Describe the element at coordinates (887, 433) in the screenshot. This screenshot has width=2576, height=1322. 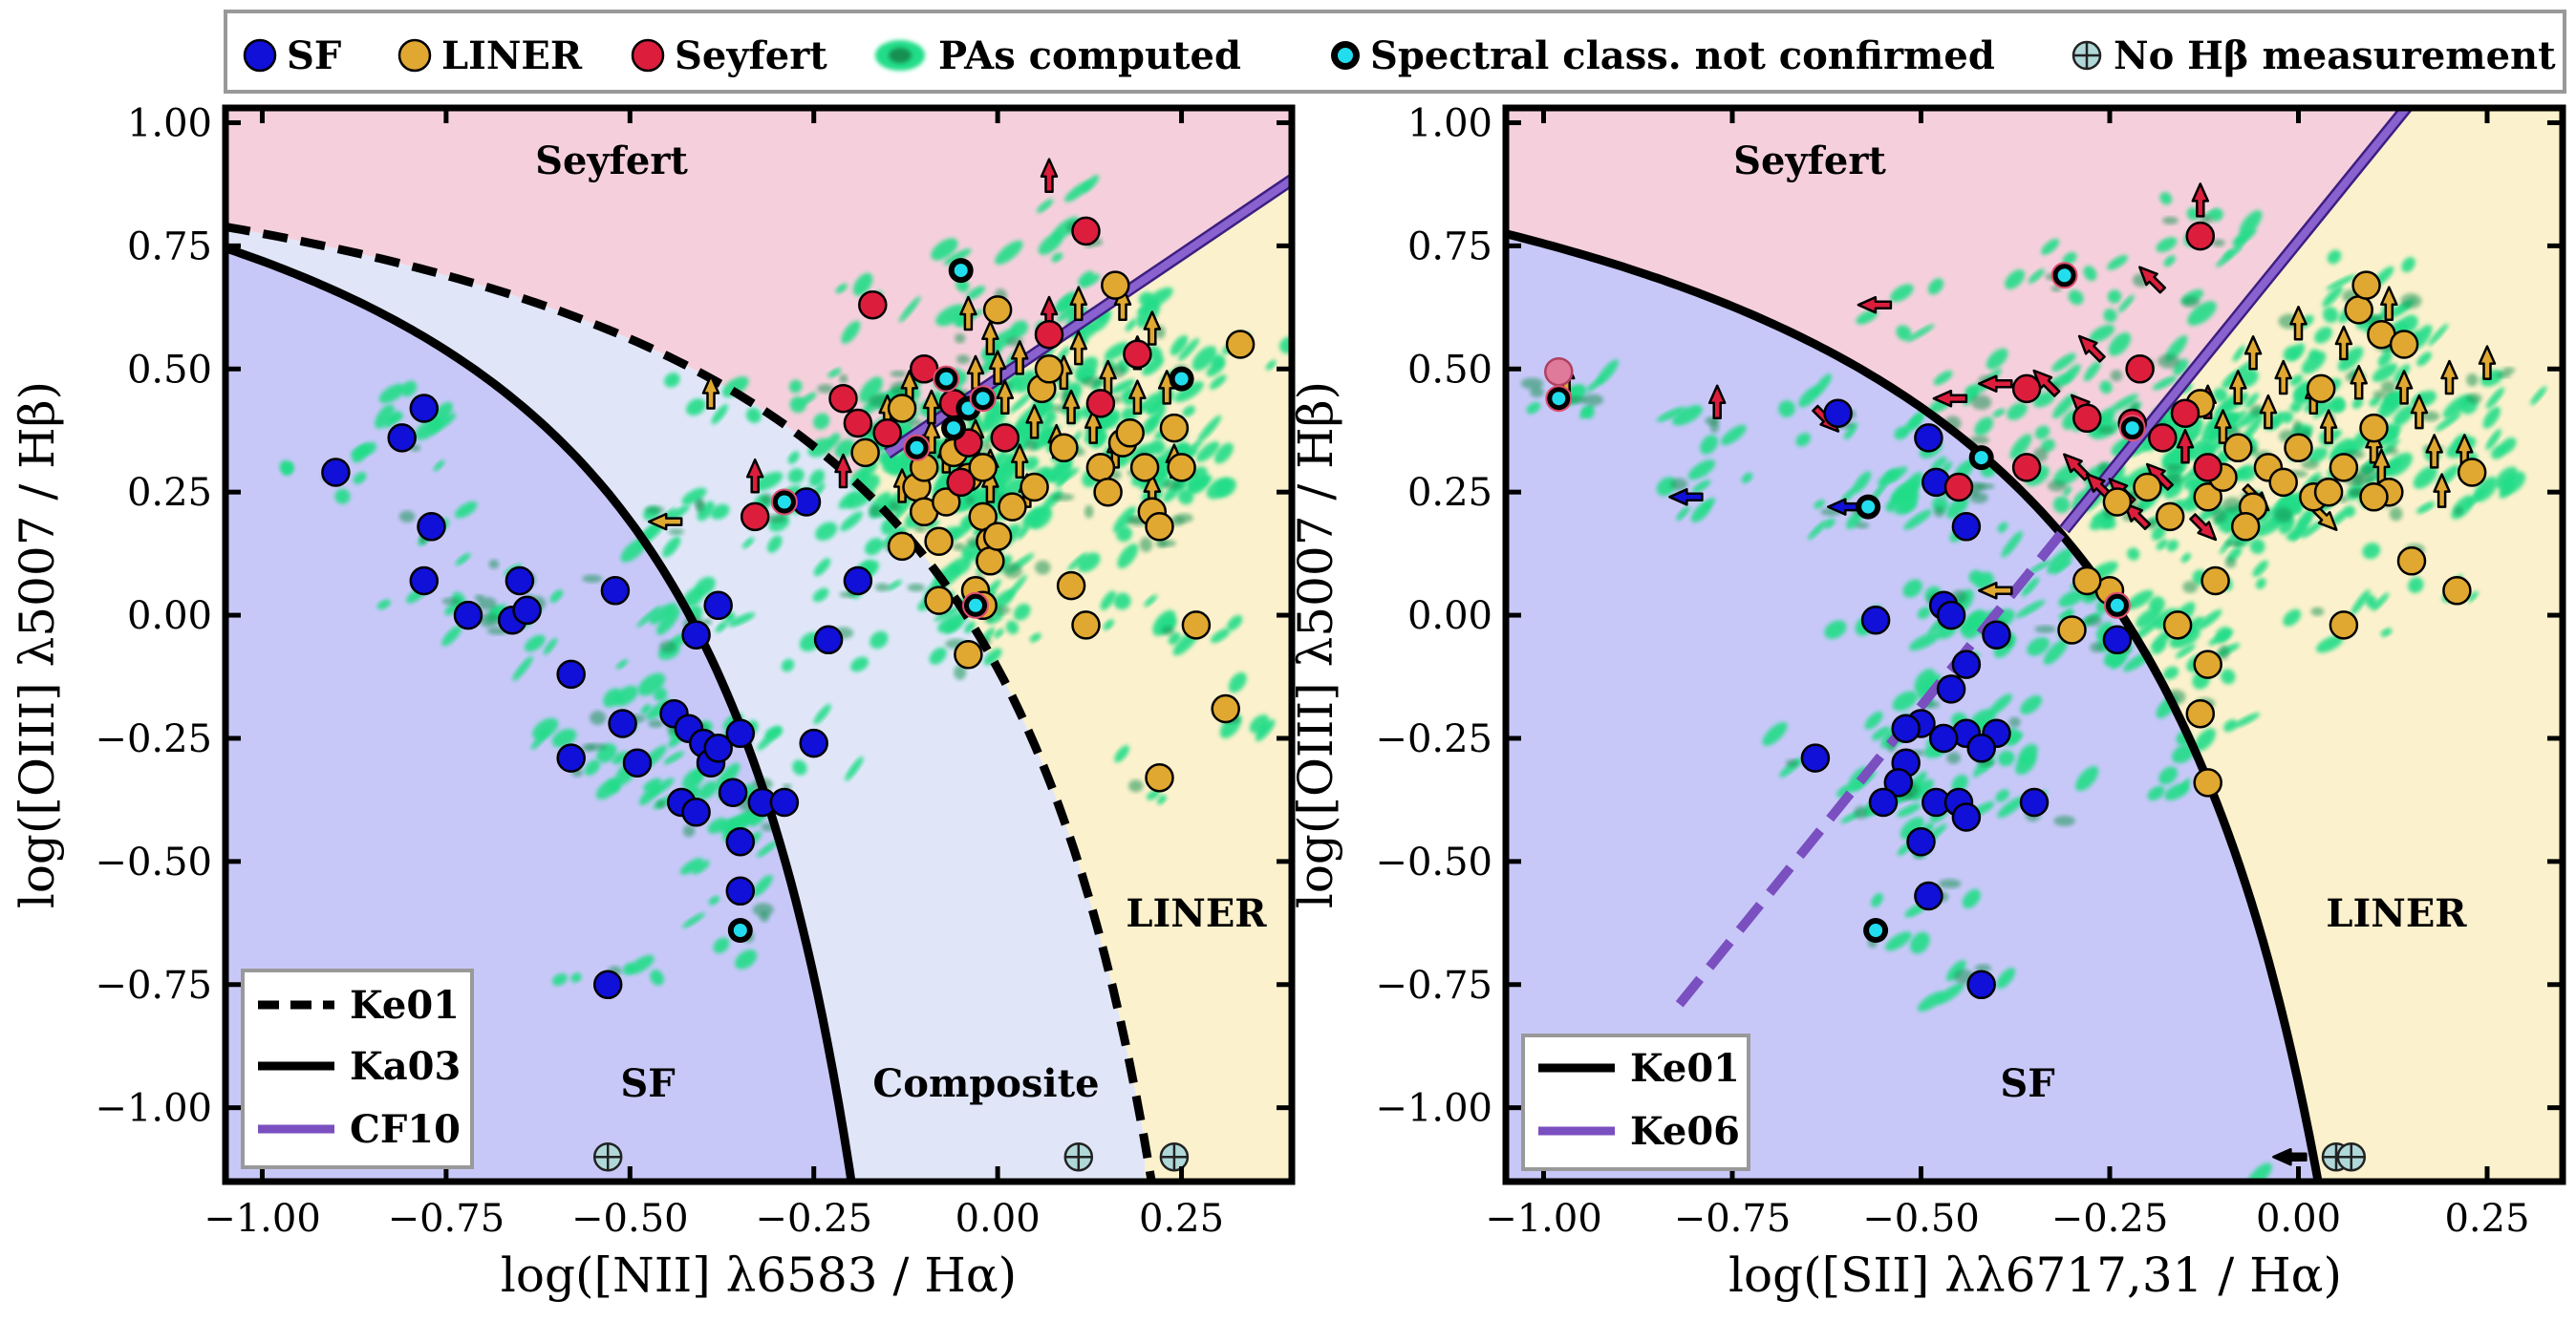
I see `seyfert-point` at that location.